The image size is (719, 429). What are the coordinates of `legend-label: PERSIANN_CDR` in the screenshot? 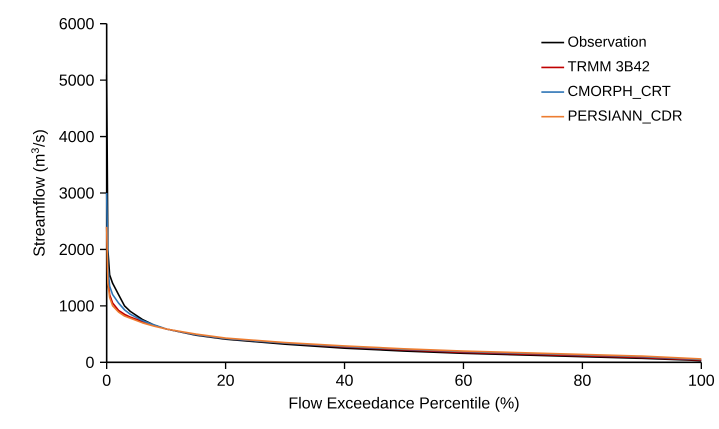 It's located at (625, 117).